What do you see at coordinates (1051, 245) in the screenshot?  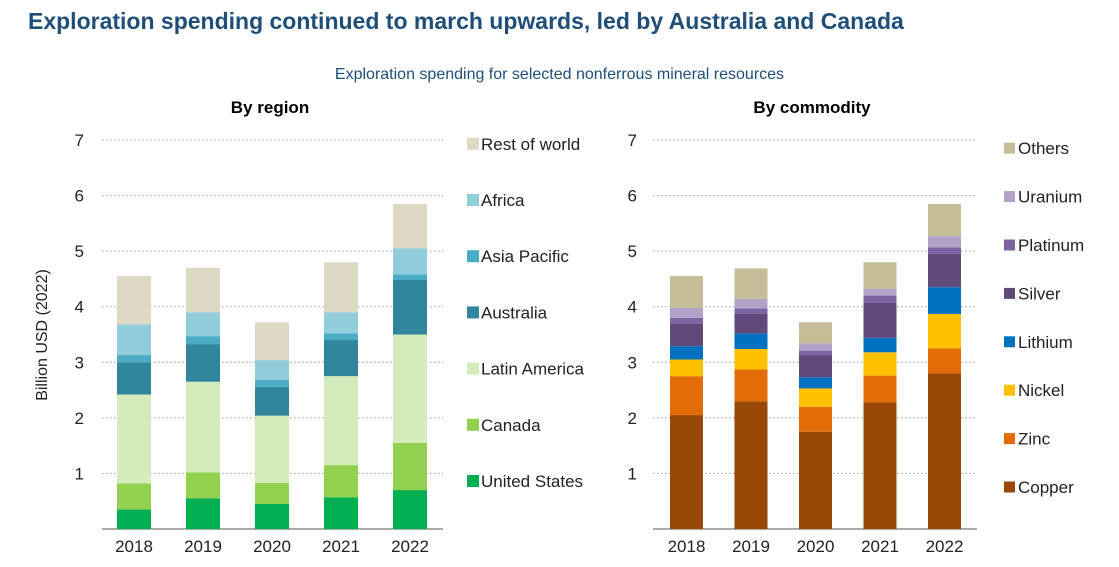 I see `legend-label: Platinum` at bounding box center [1051, 245].